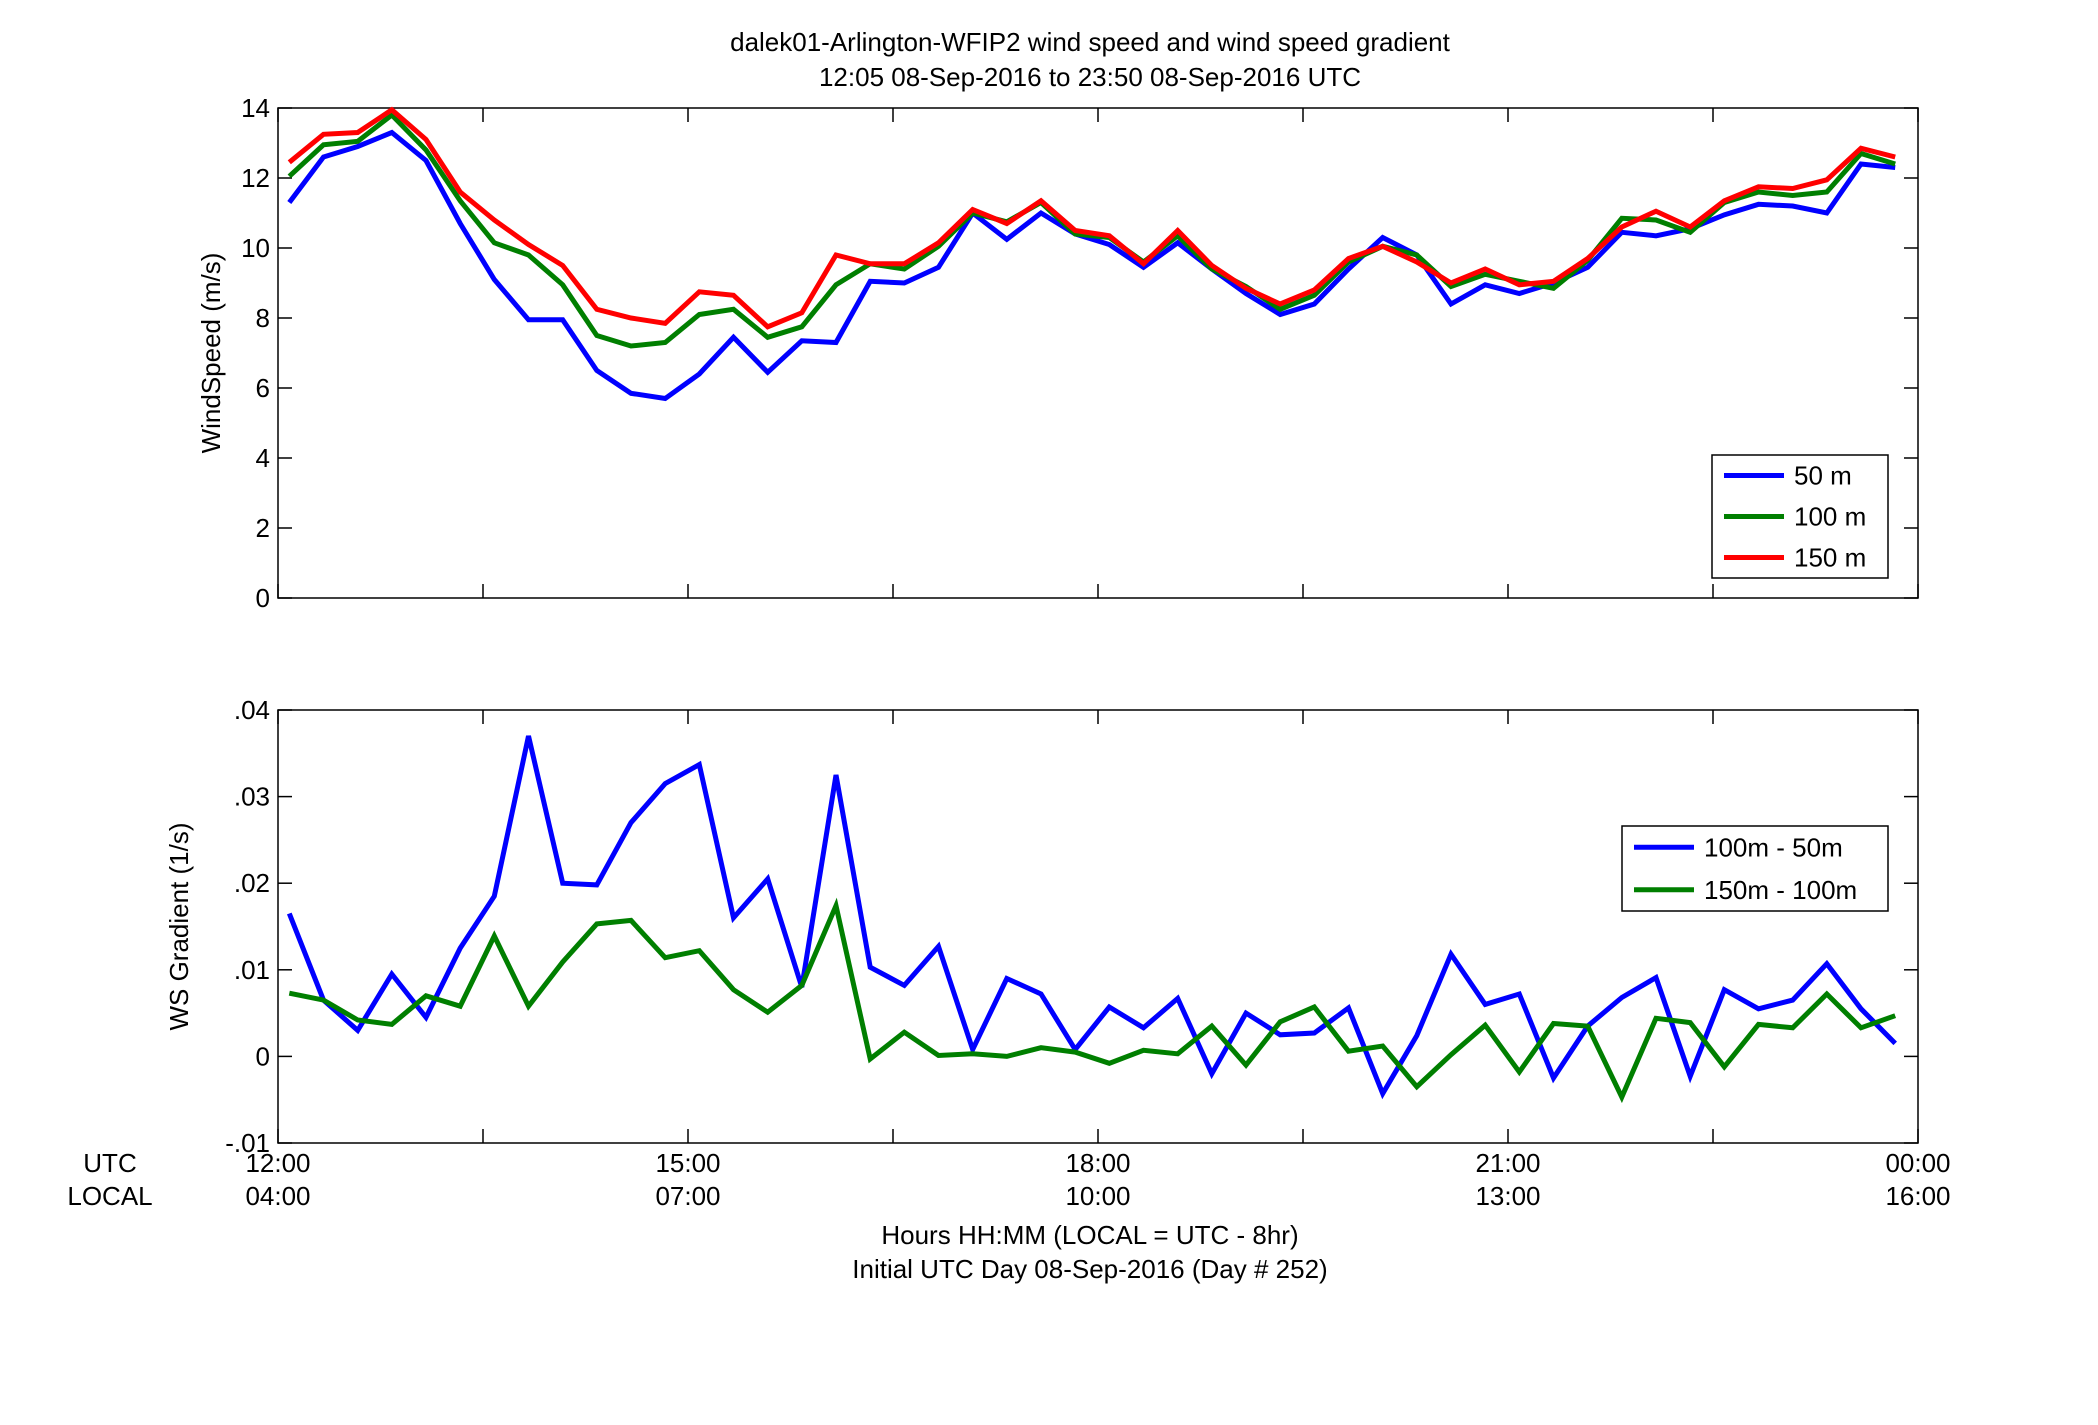  I want to click on gradient-legend-label: 100m - 50m, so click(1773, 847).